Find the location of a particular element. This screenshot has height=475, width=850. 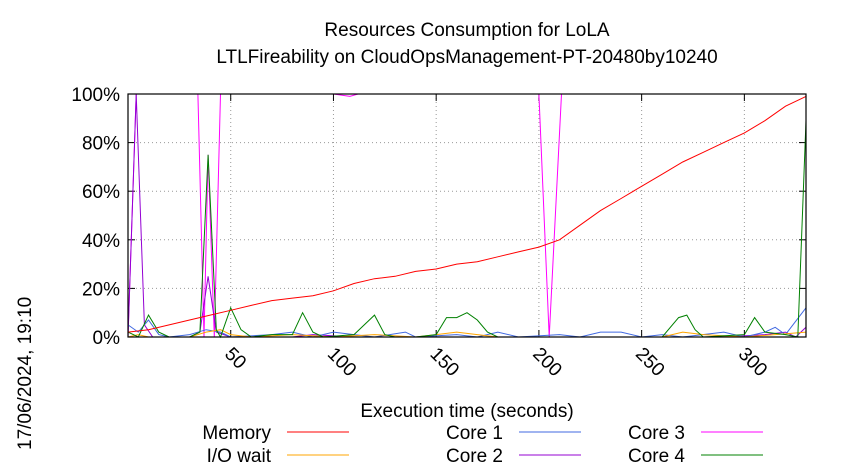

legend-label-core-3: Core 3 is located at coordinates (656, 433).